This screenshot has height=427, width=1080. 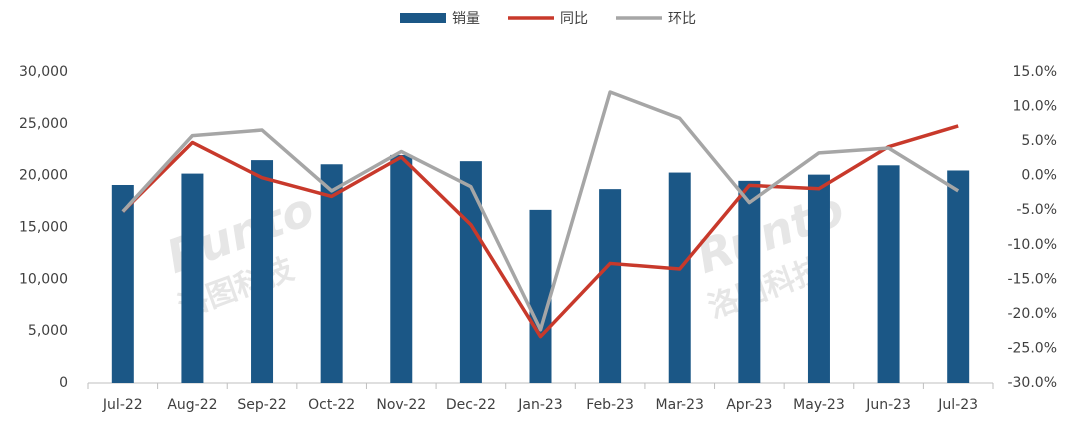 I want to click on y2-tick-label: -5.0%, so click(x=1036, y=210).